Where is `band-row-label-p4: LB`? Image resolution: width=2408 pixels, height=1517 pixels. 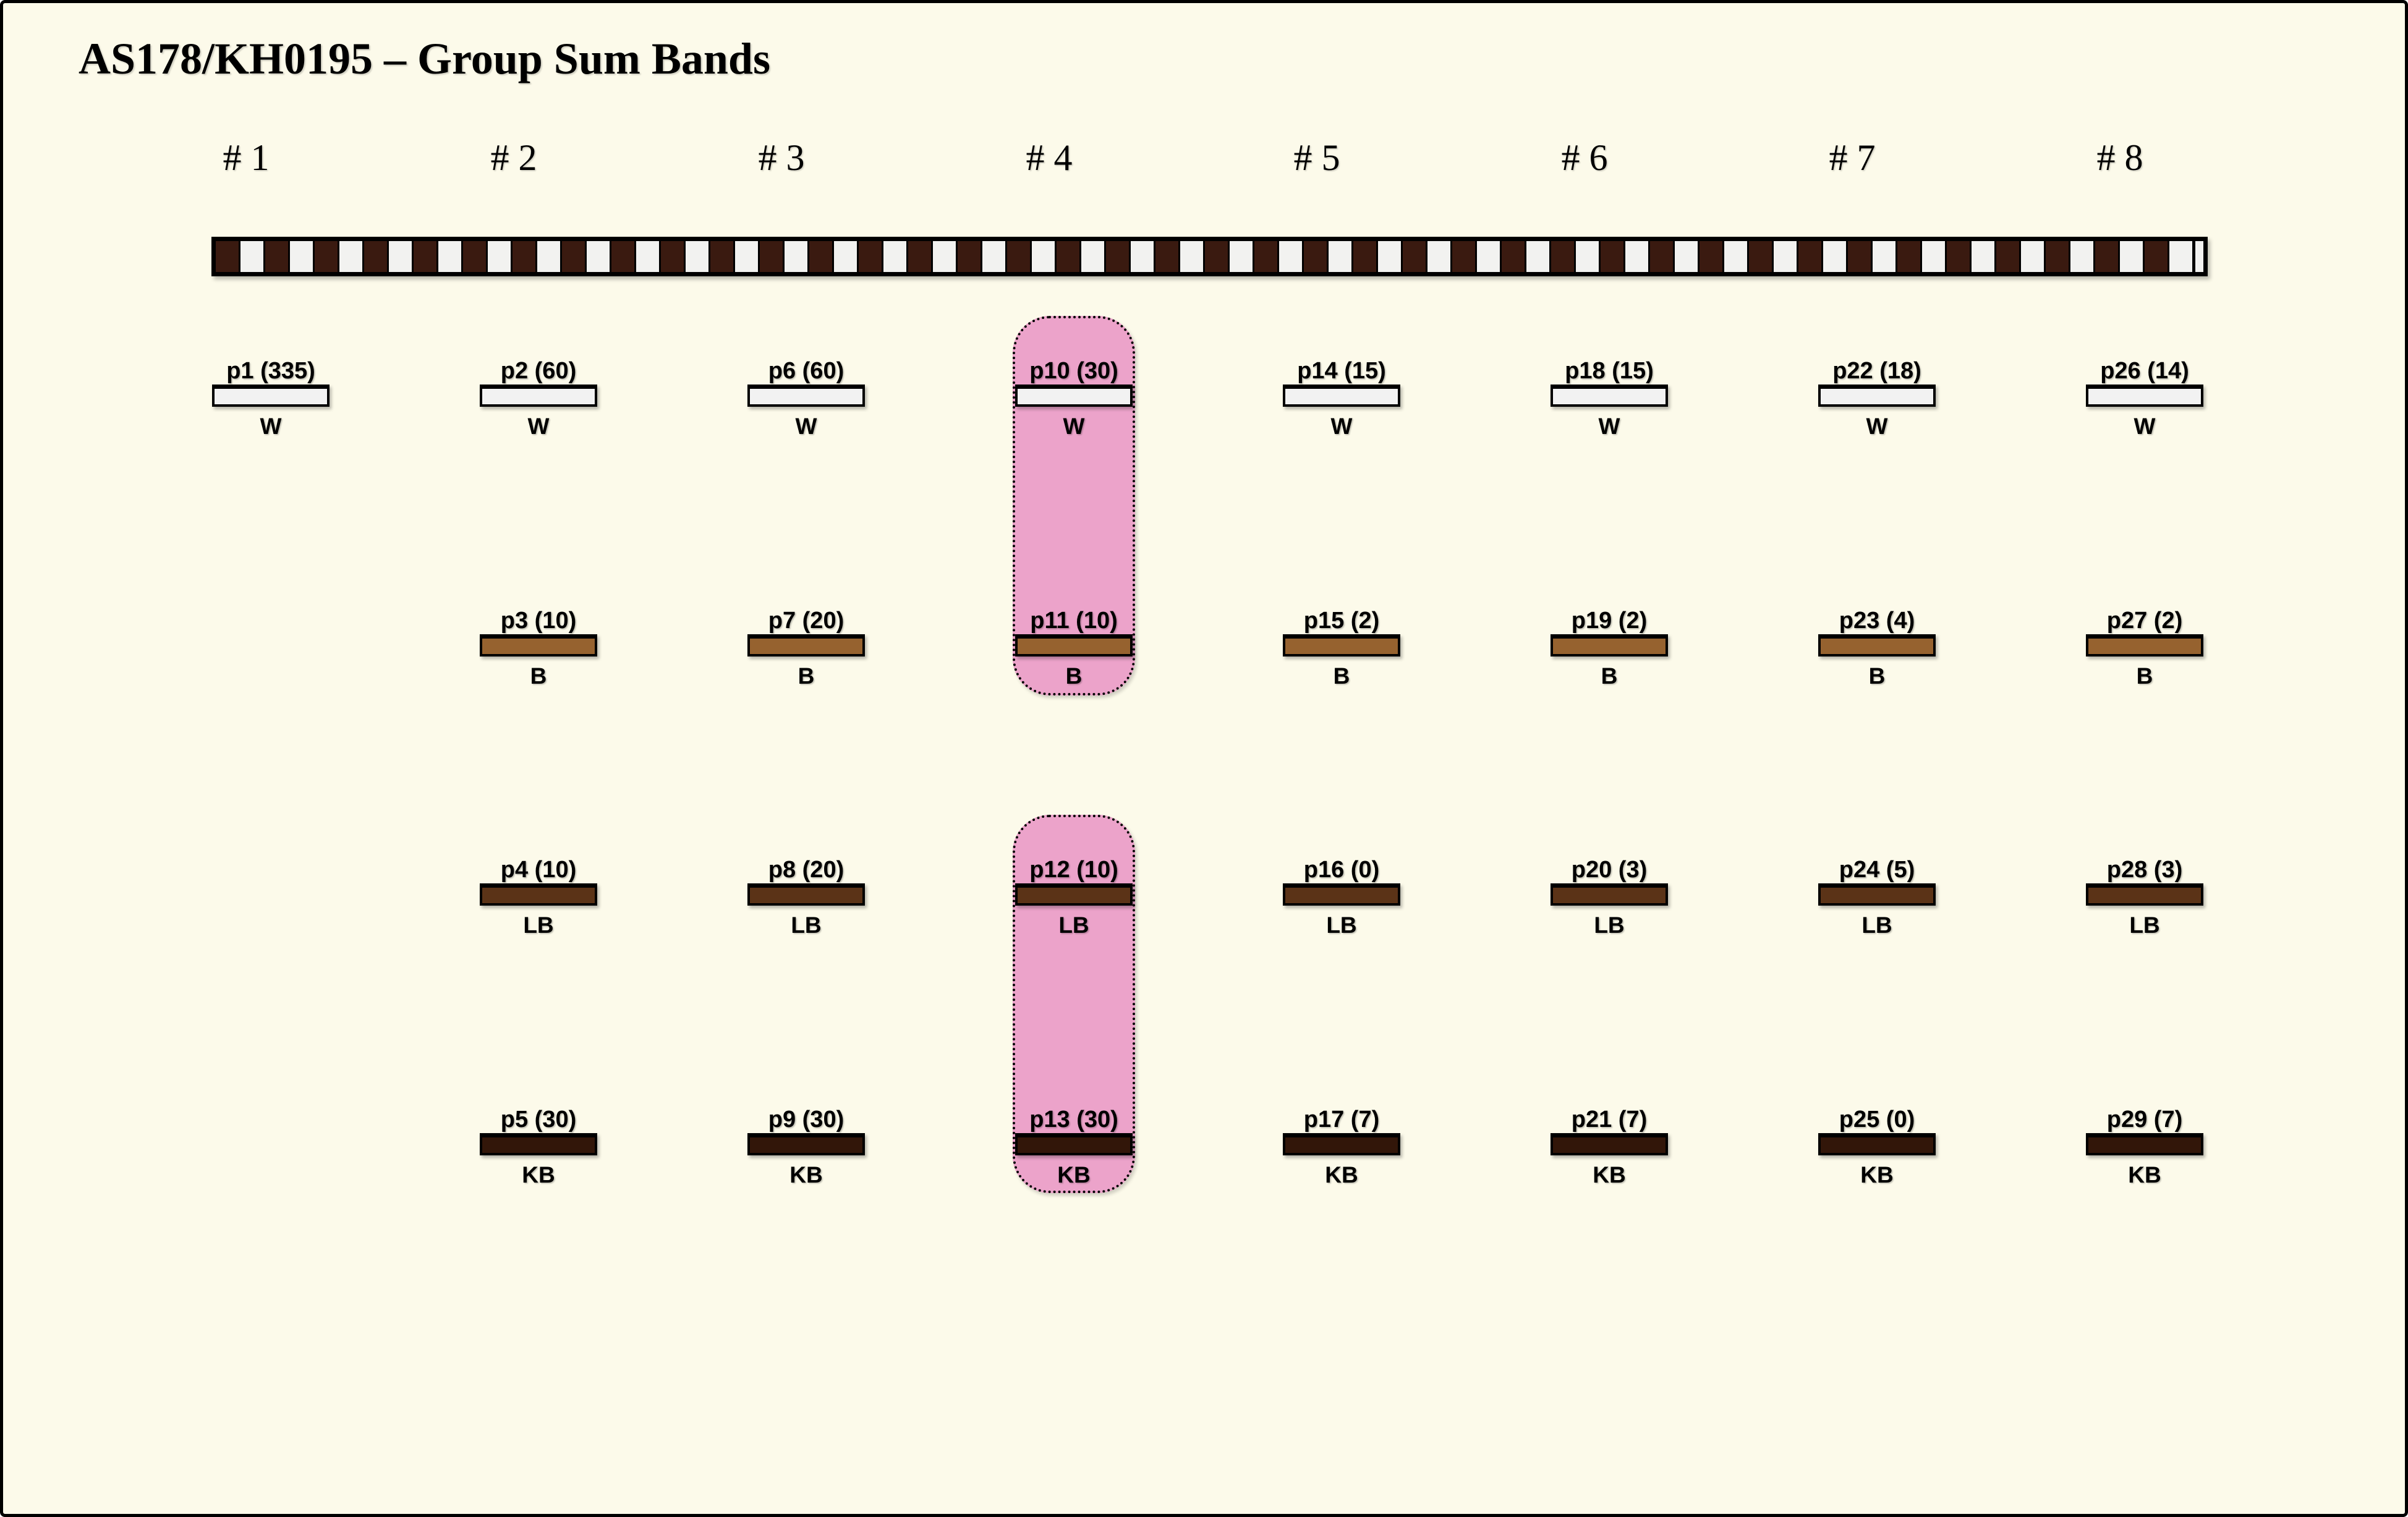 band-row-label-p4: LB is located at coordinates (538, 925).